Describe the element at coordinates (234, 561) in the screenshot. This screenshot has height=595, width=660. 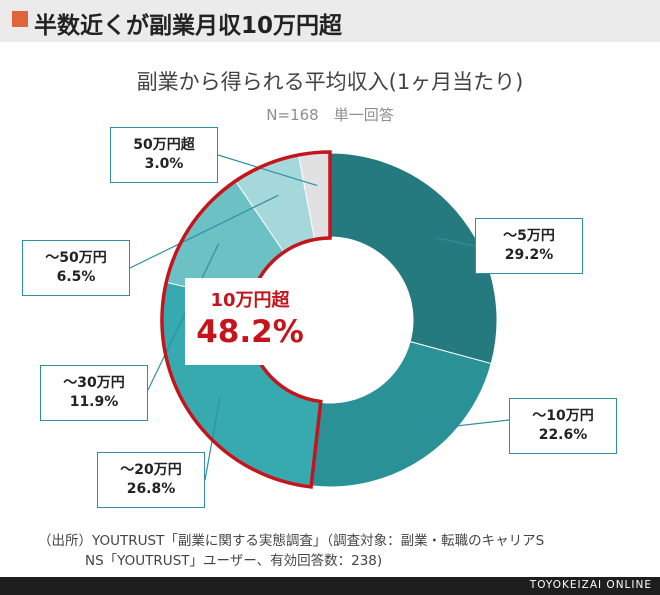
I see `source-line-2: NS「YOUTRUST」ユーザー、有効回答数：238)` at that location.